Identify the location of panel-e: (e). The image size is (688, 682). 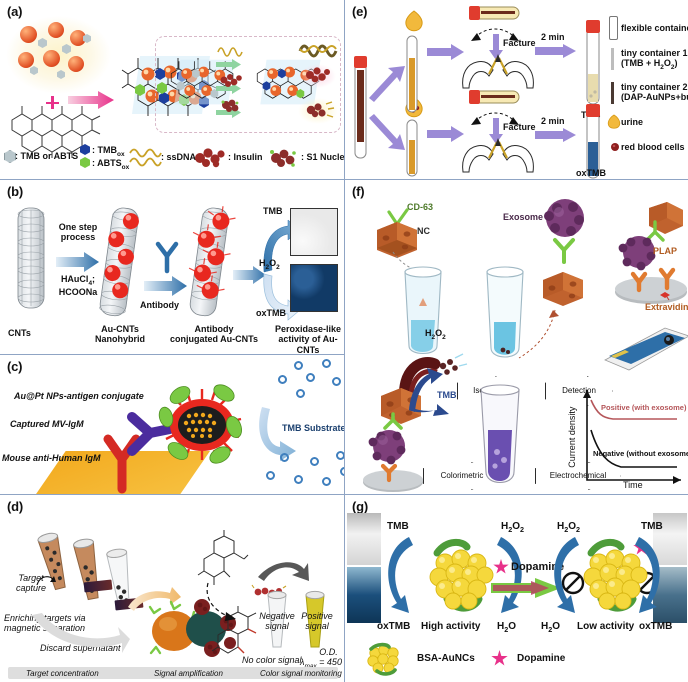
(516, 90).